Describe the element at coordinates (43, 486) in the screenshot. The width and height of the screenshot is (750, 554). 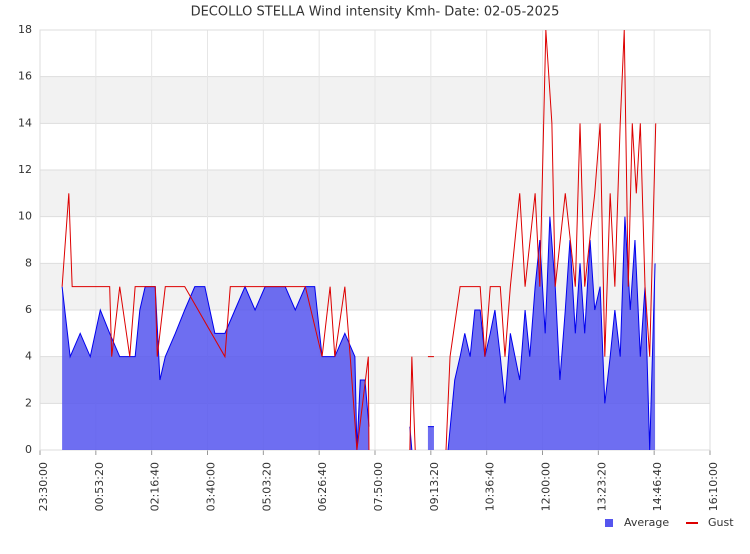
I see `x-tick-label: 23:30:00` at that location.